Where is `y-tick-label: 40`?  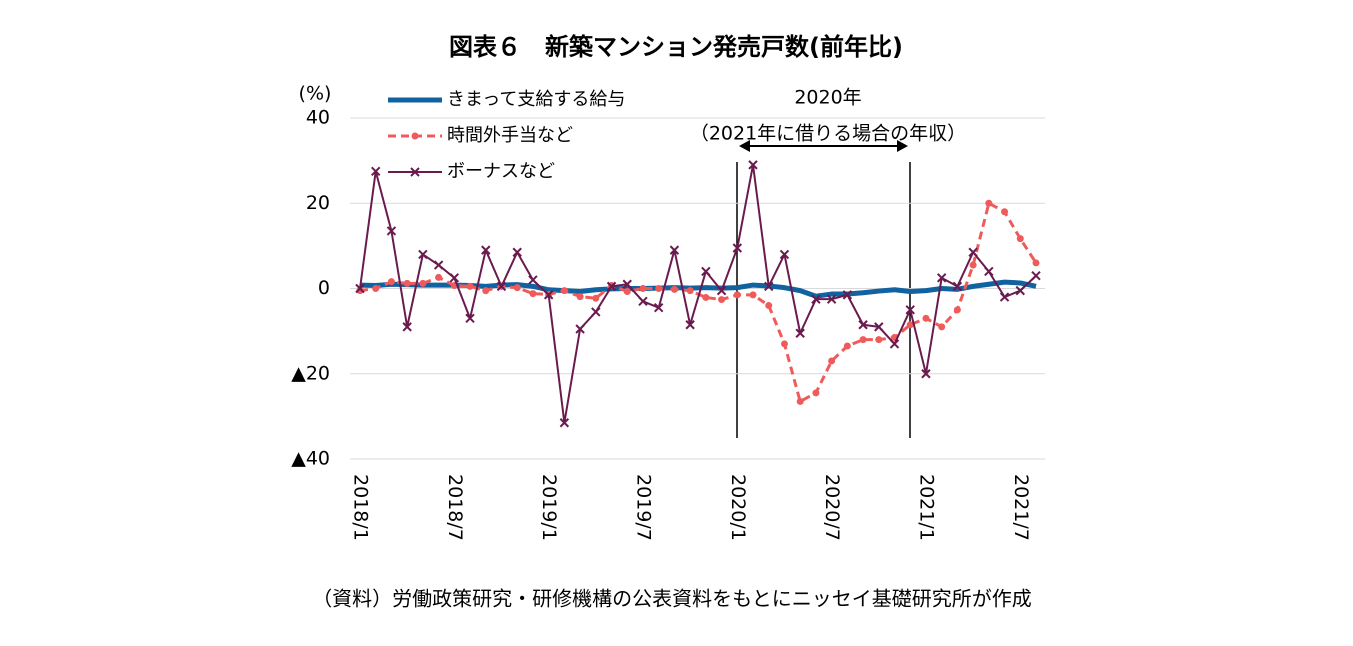 y-tick-label: 40 is located at coordinates (318, 118).